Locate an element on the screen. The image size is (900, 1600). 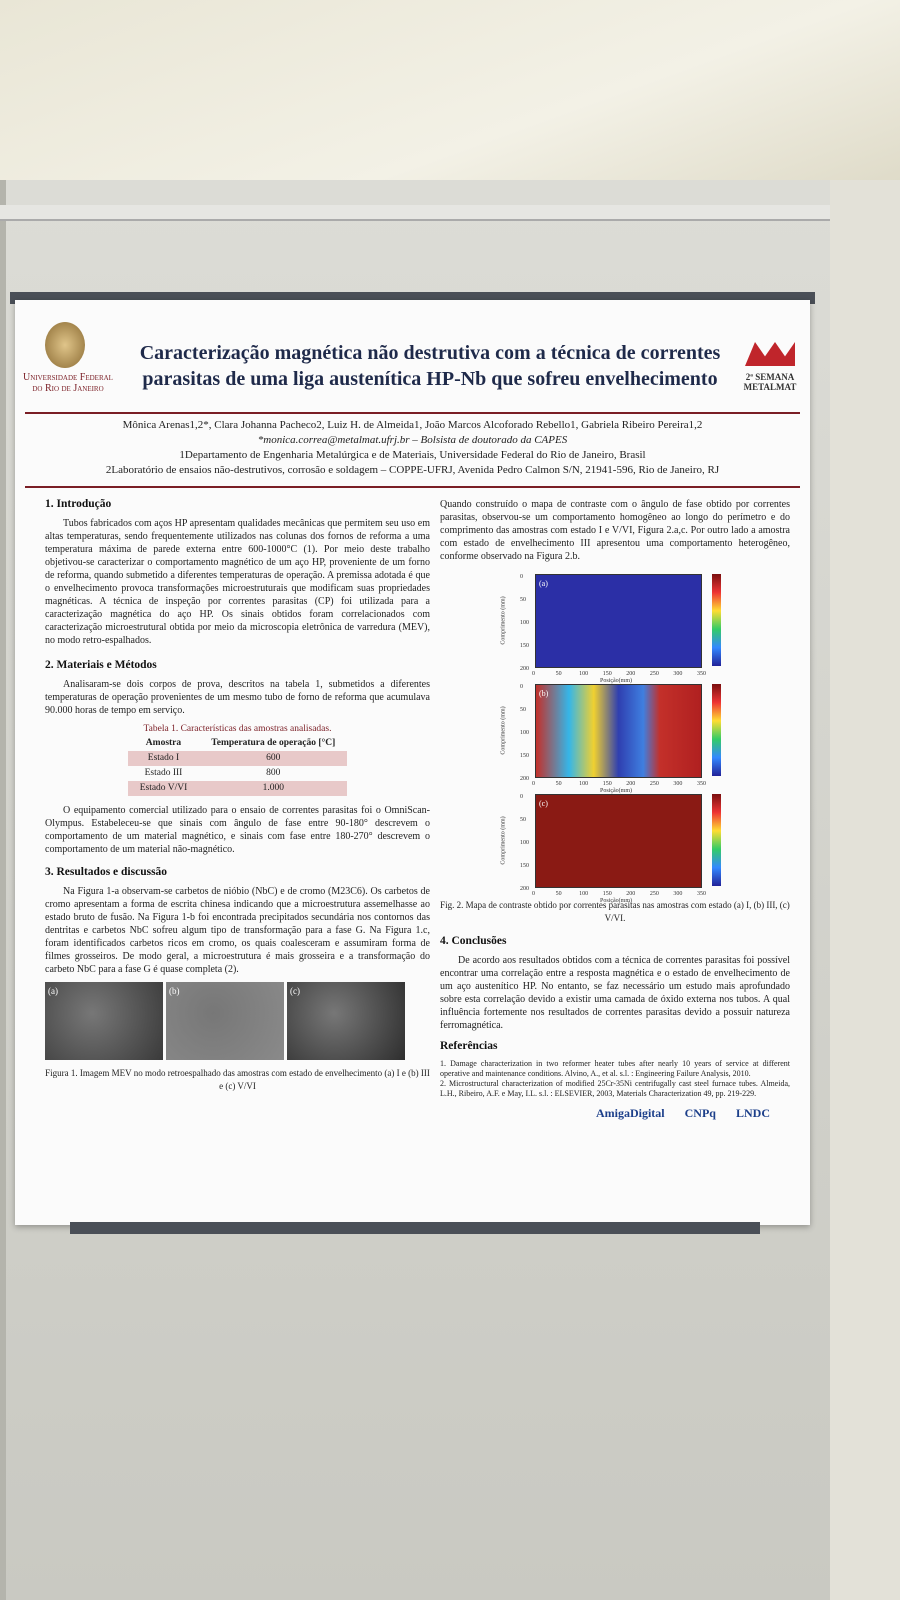
table-cell: Estado III is located at coordinates (163, 773).